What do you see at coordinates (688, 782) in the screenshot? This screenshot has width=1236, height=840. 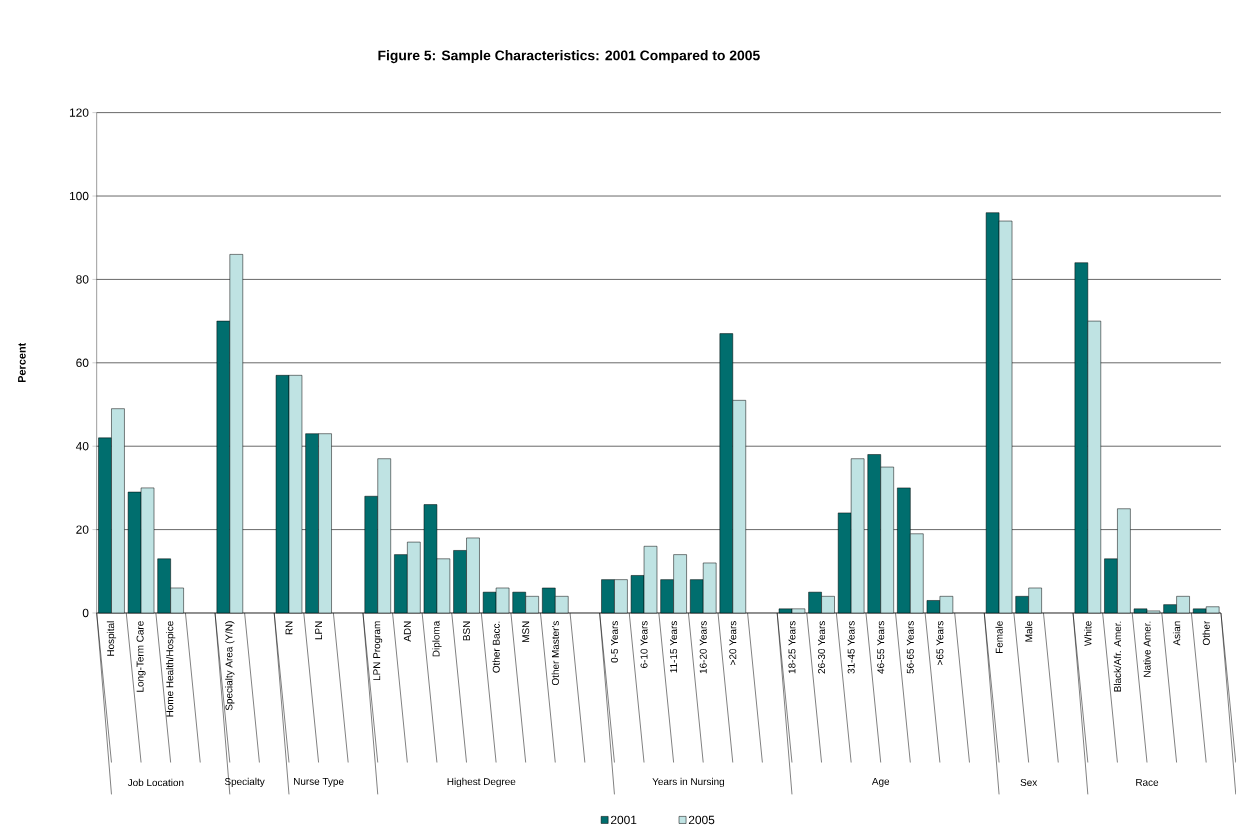 I see `text: Years in Nursing` at bounding box center [688, 782].